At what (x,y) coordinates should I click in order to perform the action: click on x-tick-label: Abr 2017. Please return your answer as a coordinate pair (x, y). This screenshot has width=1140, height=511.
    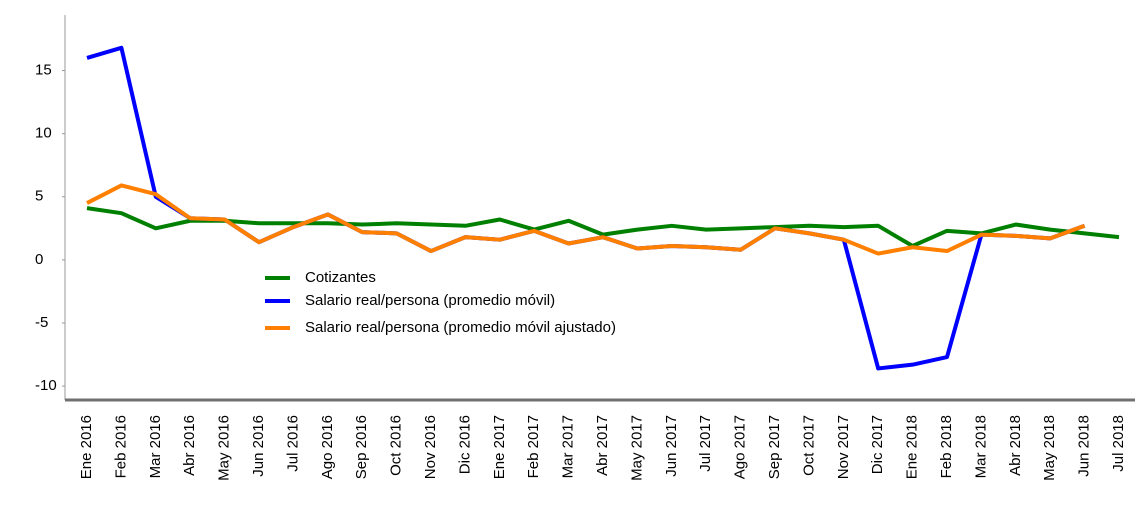
    Looking at the image, I should click on (602, 445).